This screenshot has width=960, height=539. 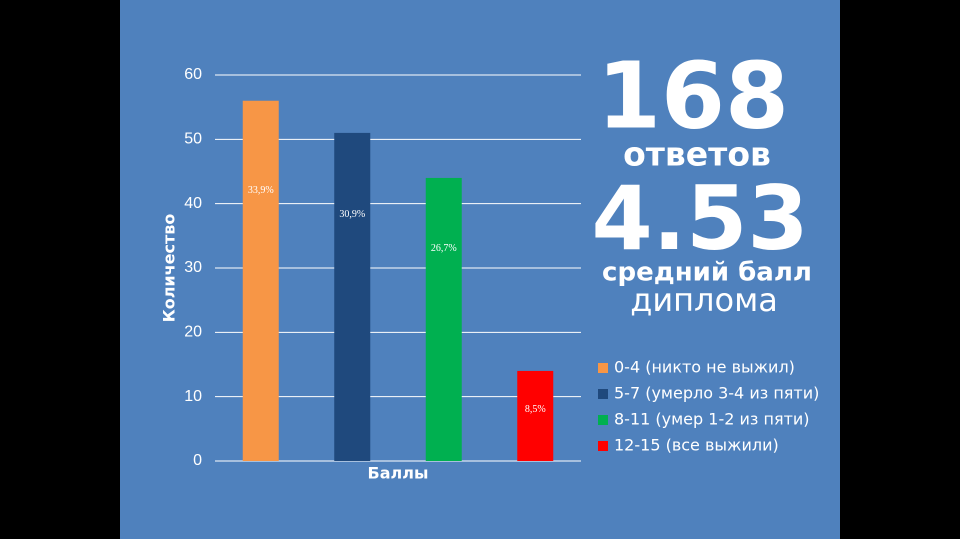 What do you see at coordinates (193, 267) in the screenshot?
I see `y-tick-label: 30` at bounding box center [193, 267].